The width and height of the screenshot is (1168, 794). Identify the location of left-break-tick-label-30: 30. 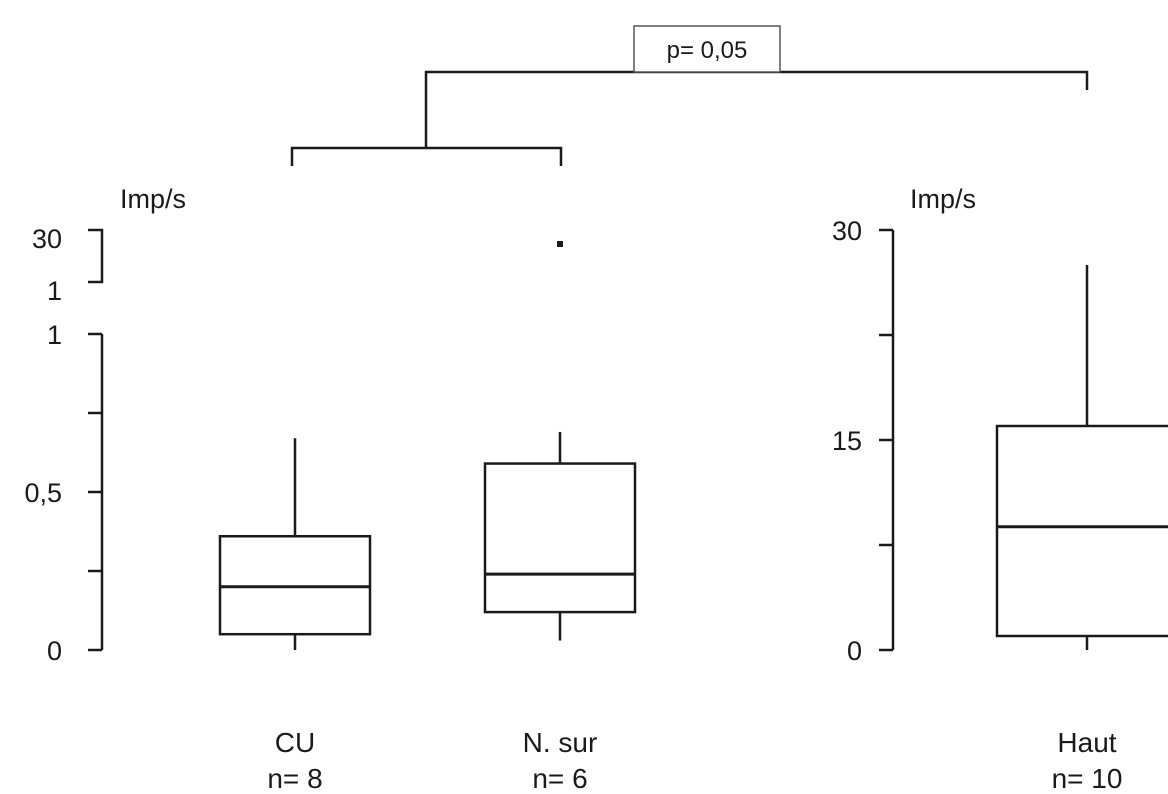
(47, 239).